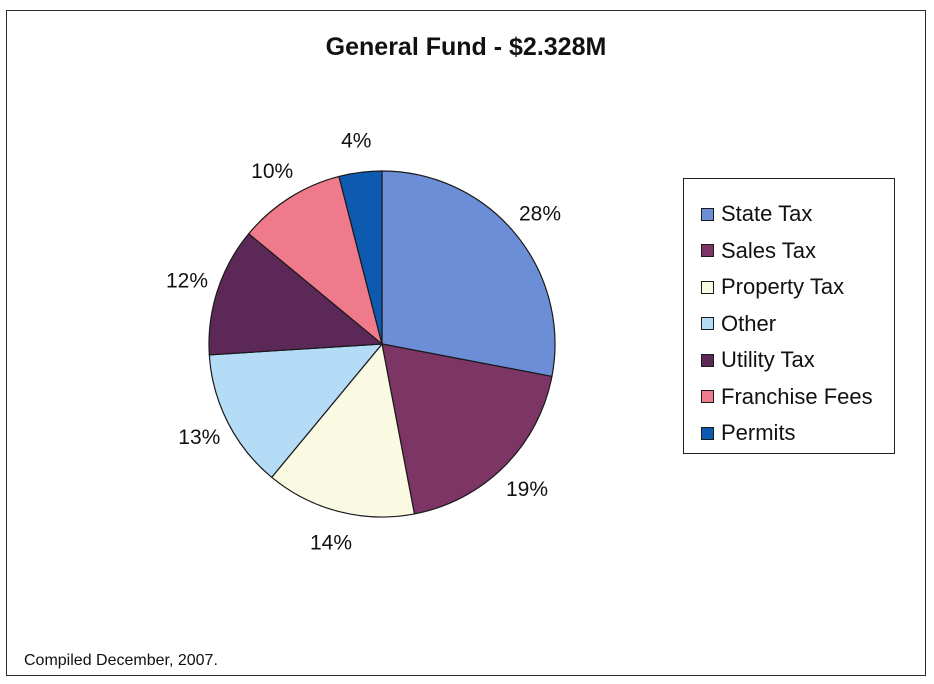 This screenshot has height=684, width=934. I want to click on pie-slice-franchise-fees, so click(315, 260).